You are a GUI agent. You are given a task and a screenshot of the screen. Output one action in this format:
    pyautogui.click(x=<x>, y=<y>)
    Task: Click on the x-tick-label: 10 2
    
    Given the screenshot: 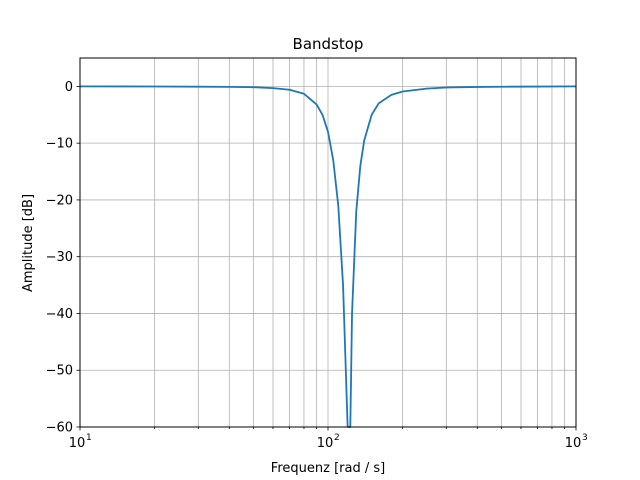 What is the action you would take?
    pyautogui.click(x=328, y=442)
    